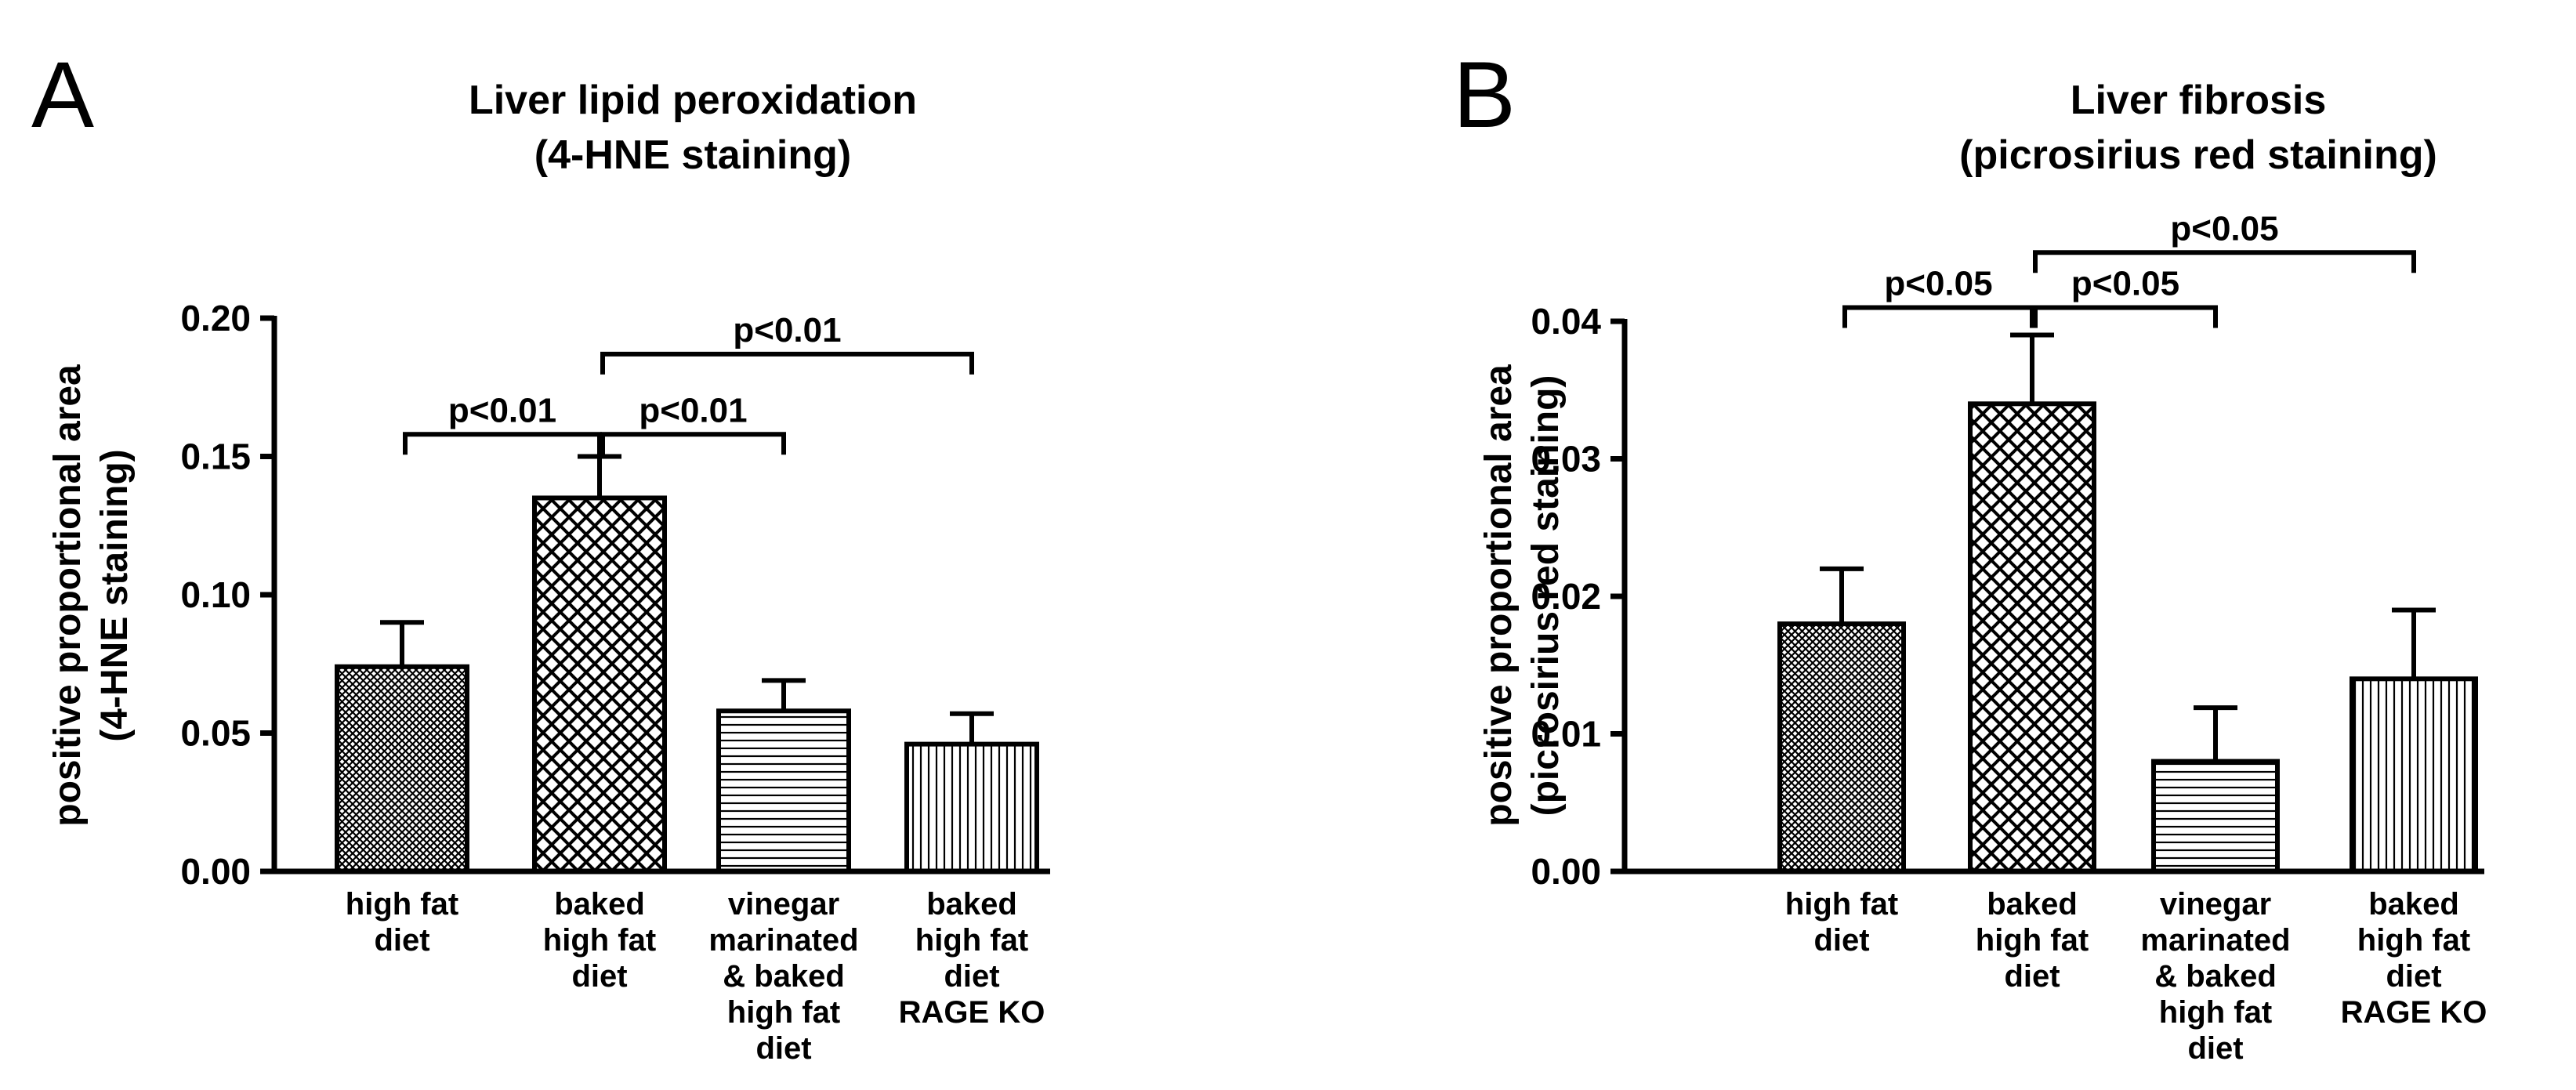 The width and height of the screenshot is (2576, 1090). Describe the element at coordinates (783, 1049) in the screenshot. I see `panel-a-category-label-3: diet` at that location.